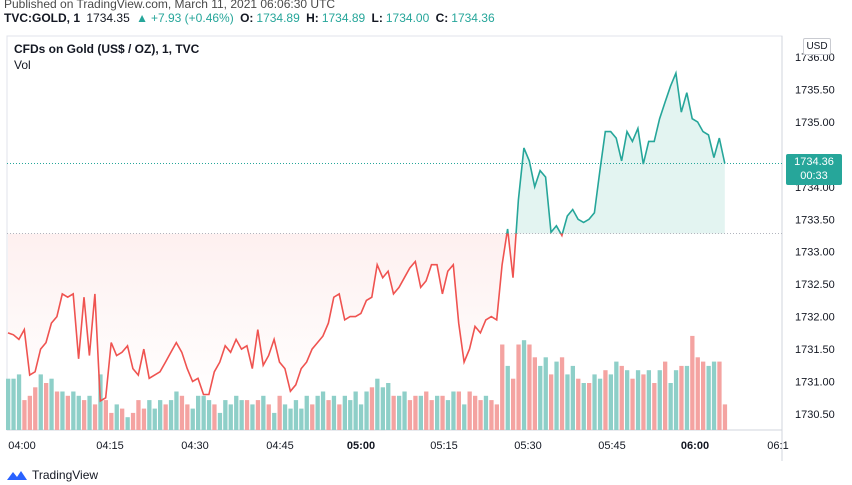 The width and height of the screenshot is (852, 485). Describe the element at coordinates (615, 153) in the screenshot. I see `area-above-baseline` at that location.